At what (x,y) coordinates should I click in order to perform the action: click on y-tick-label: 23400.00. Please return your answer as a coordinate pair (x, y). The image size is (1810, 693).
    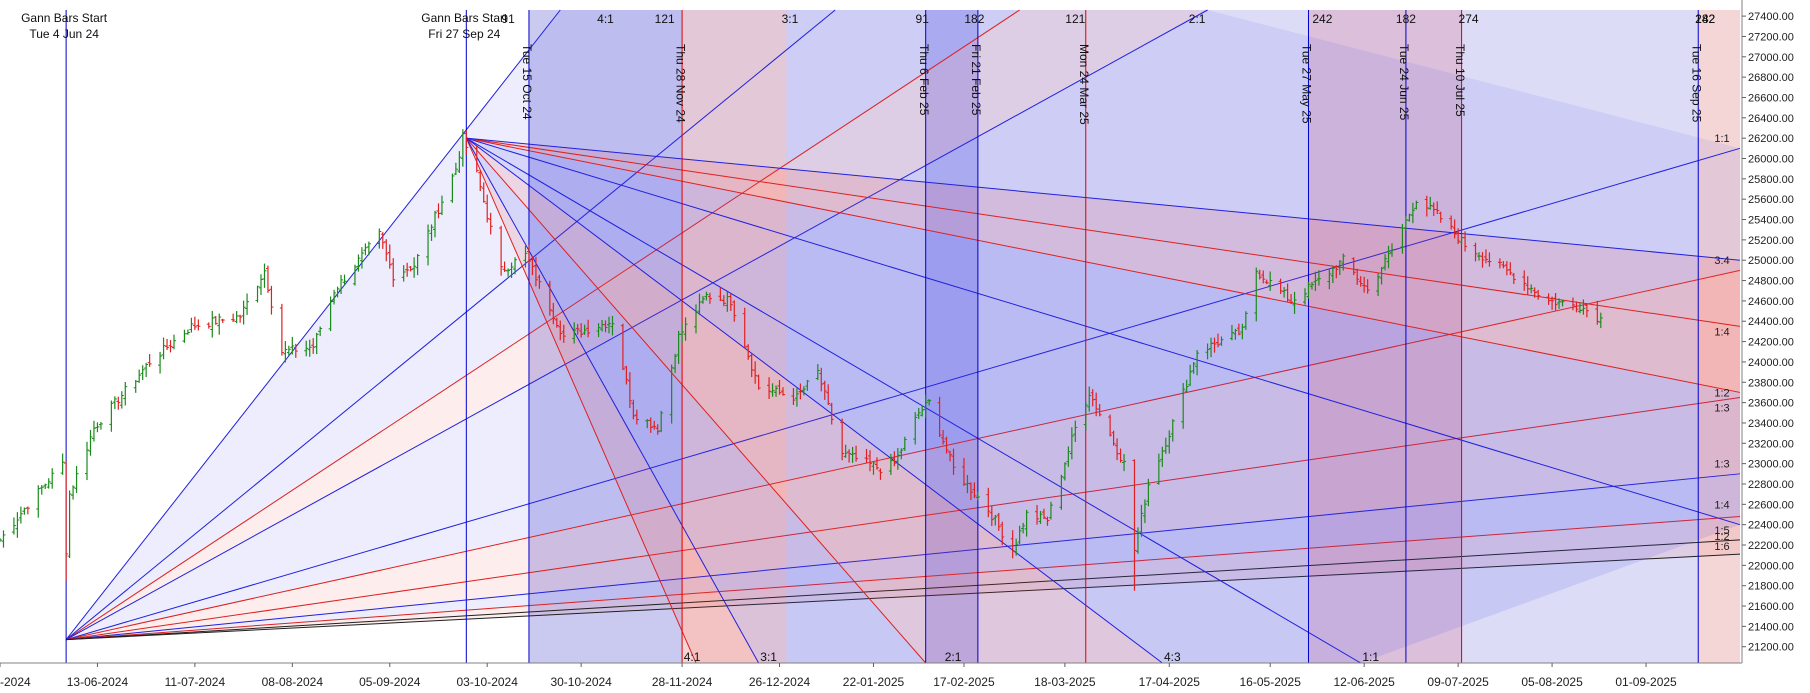
    Looking at the image, I should click on (1771, 424).